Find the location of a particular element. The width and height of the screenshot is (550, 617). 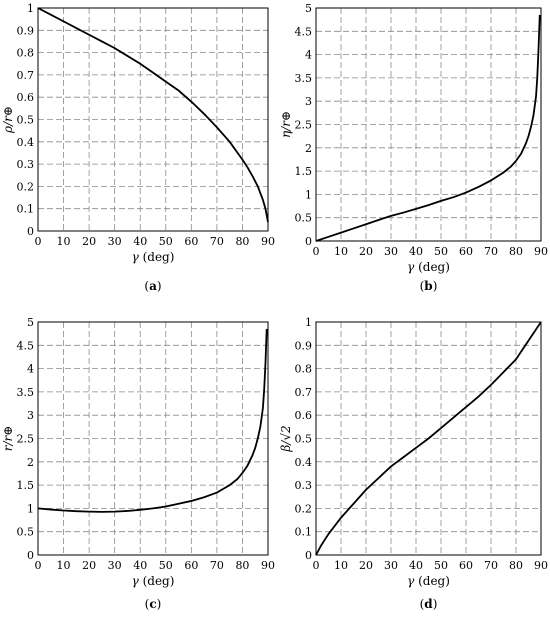

panel-caption: (a) is located at coordinates (152, 286).